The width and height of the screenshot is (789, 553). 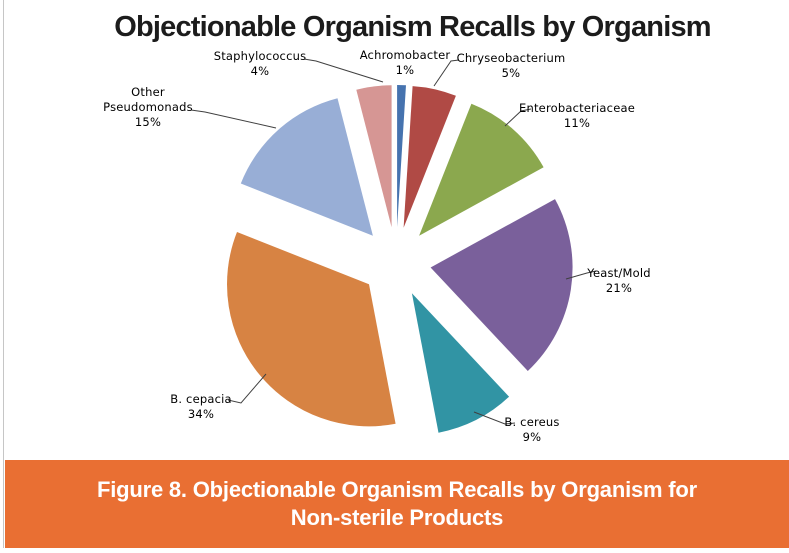 I want to click on pie-label-achromobacter: Achromobacter 1%, so click(x=405, y=63).